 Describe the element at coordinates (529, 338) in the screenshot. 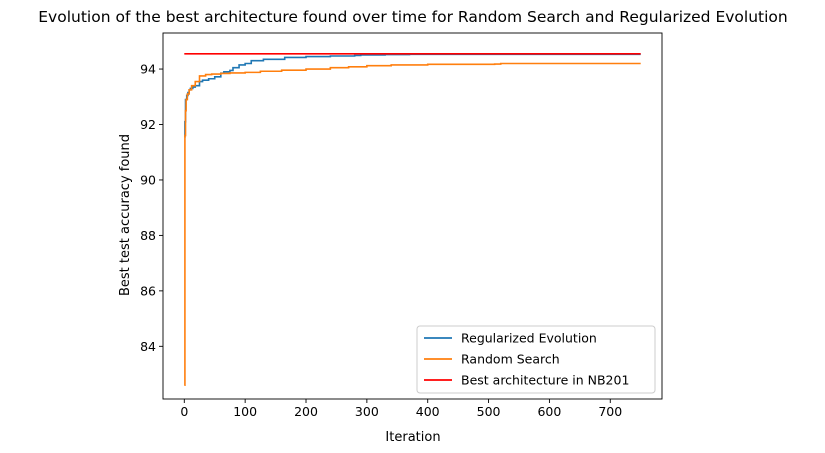

I see `legend-entry: Regularized Evolution` at that location.